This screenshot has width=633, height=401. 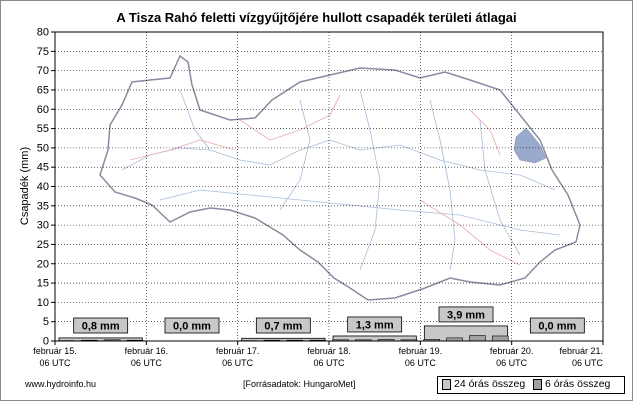 What do you see at coordinates (55, 351) in the screenshot?
I see `x-tick-label: február 15.` at bounding box center [55, 351].